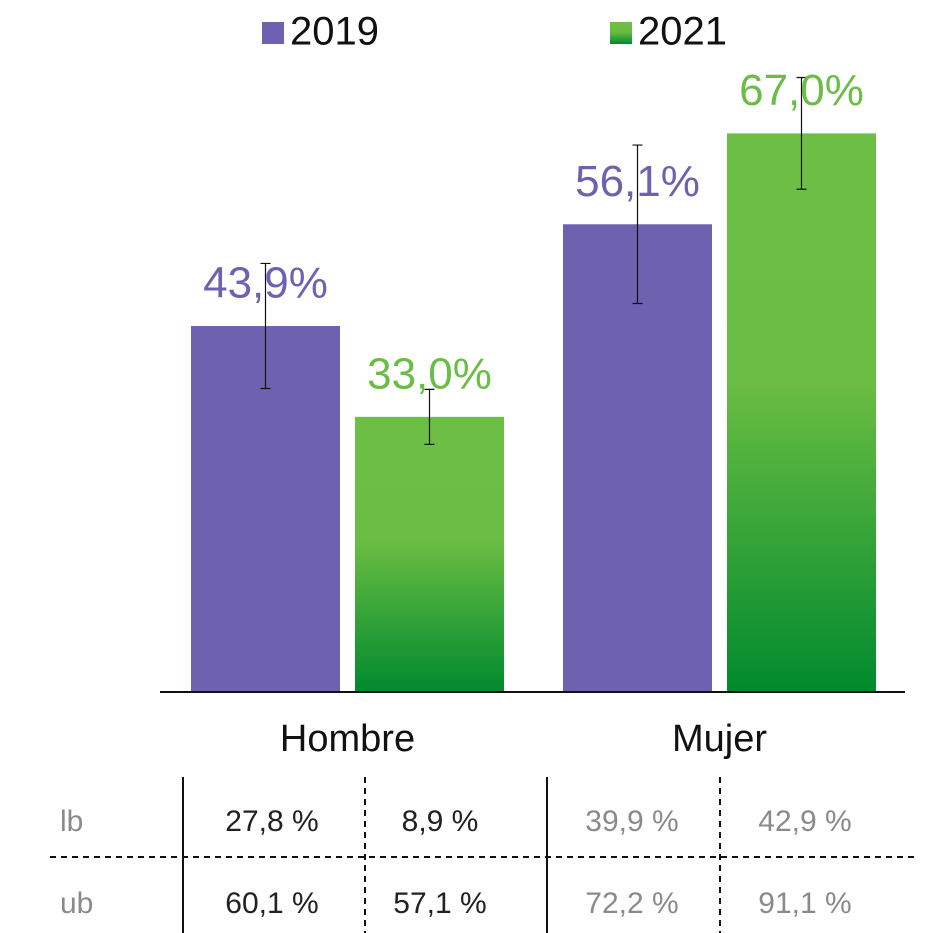 This screenshot has width=938, height=933. I want to click on value-label: 67,0%, so click(801, 90).